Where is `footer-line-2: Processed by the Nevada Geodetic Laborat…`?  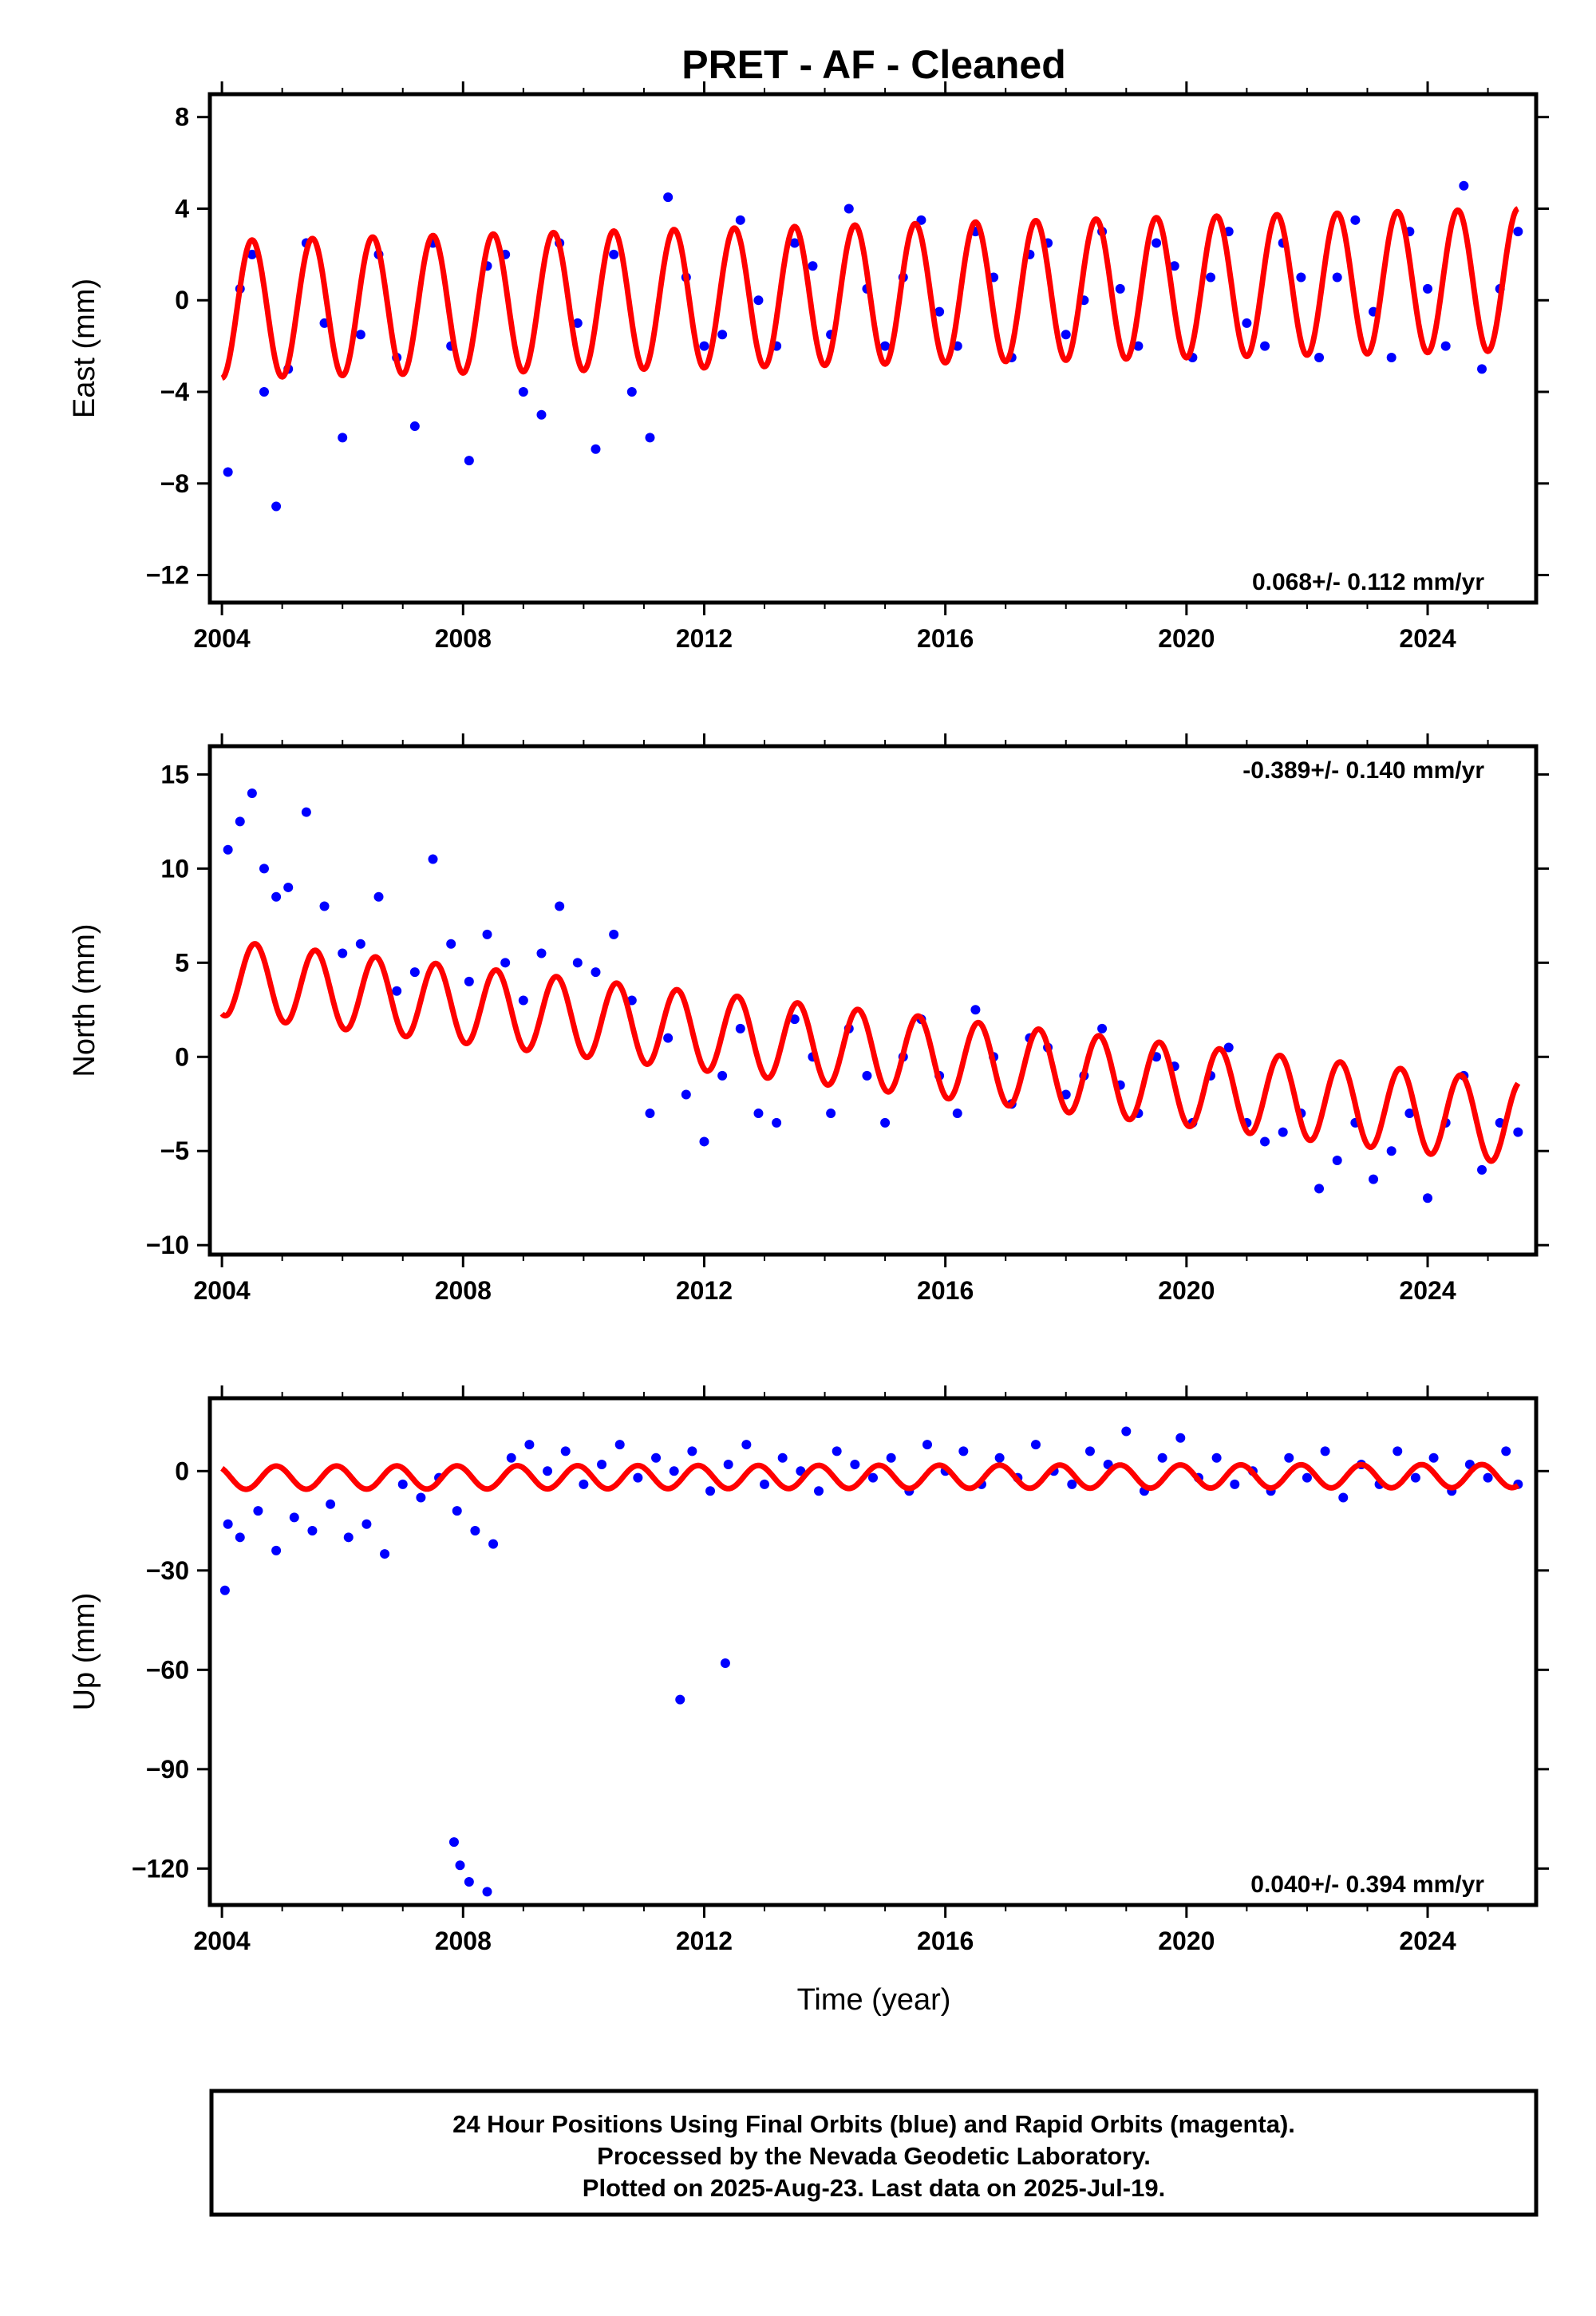
footer-line-2: Processed by the Nevada Geodetic Laborat… is located at coordinates (874, 2156).